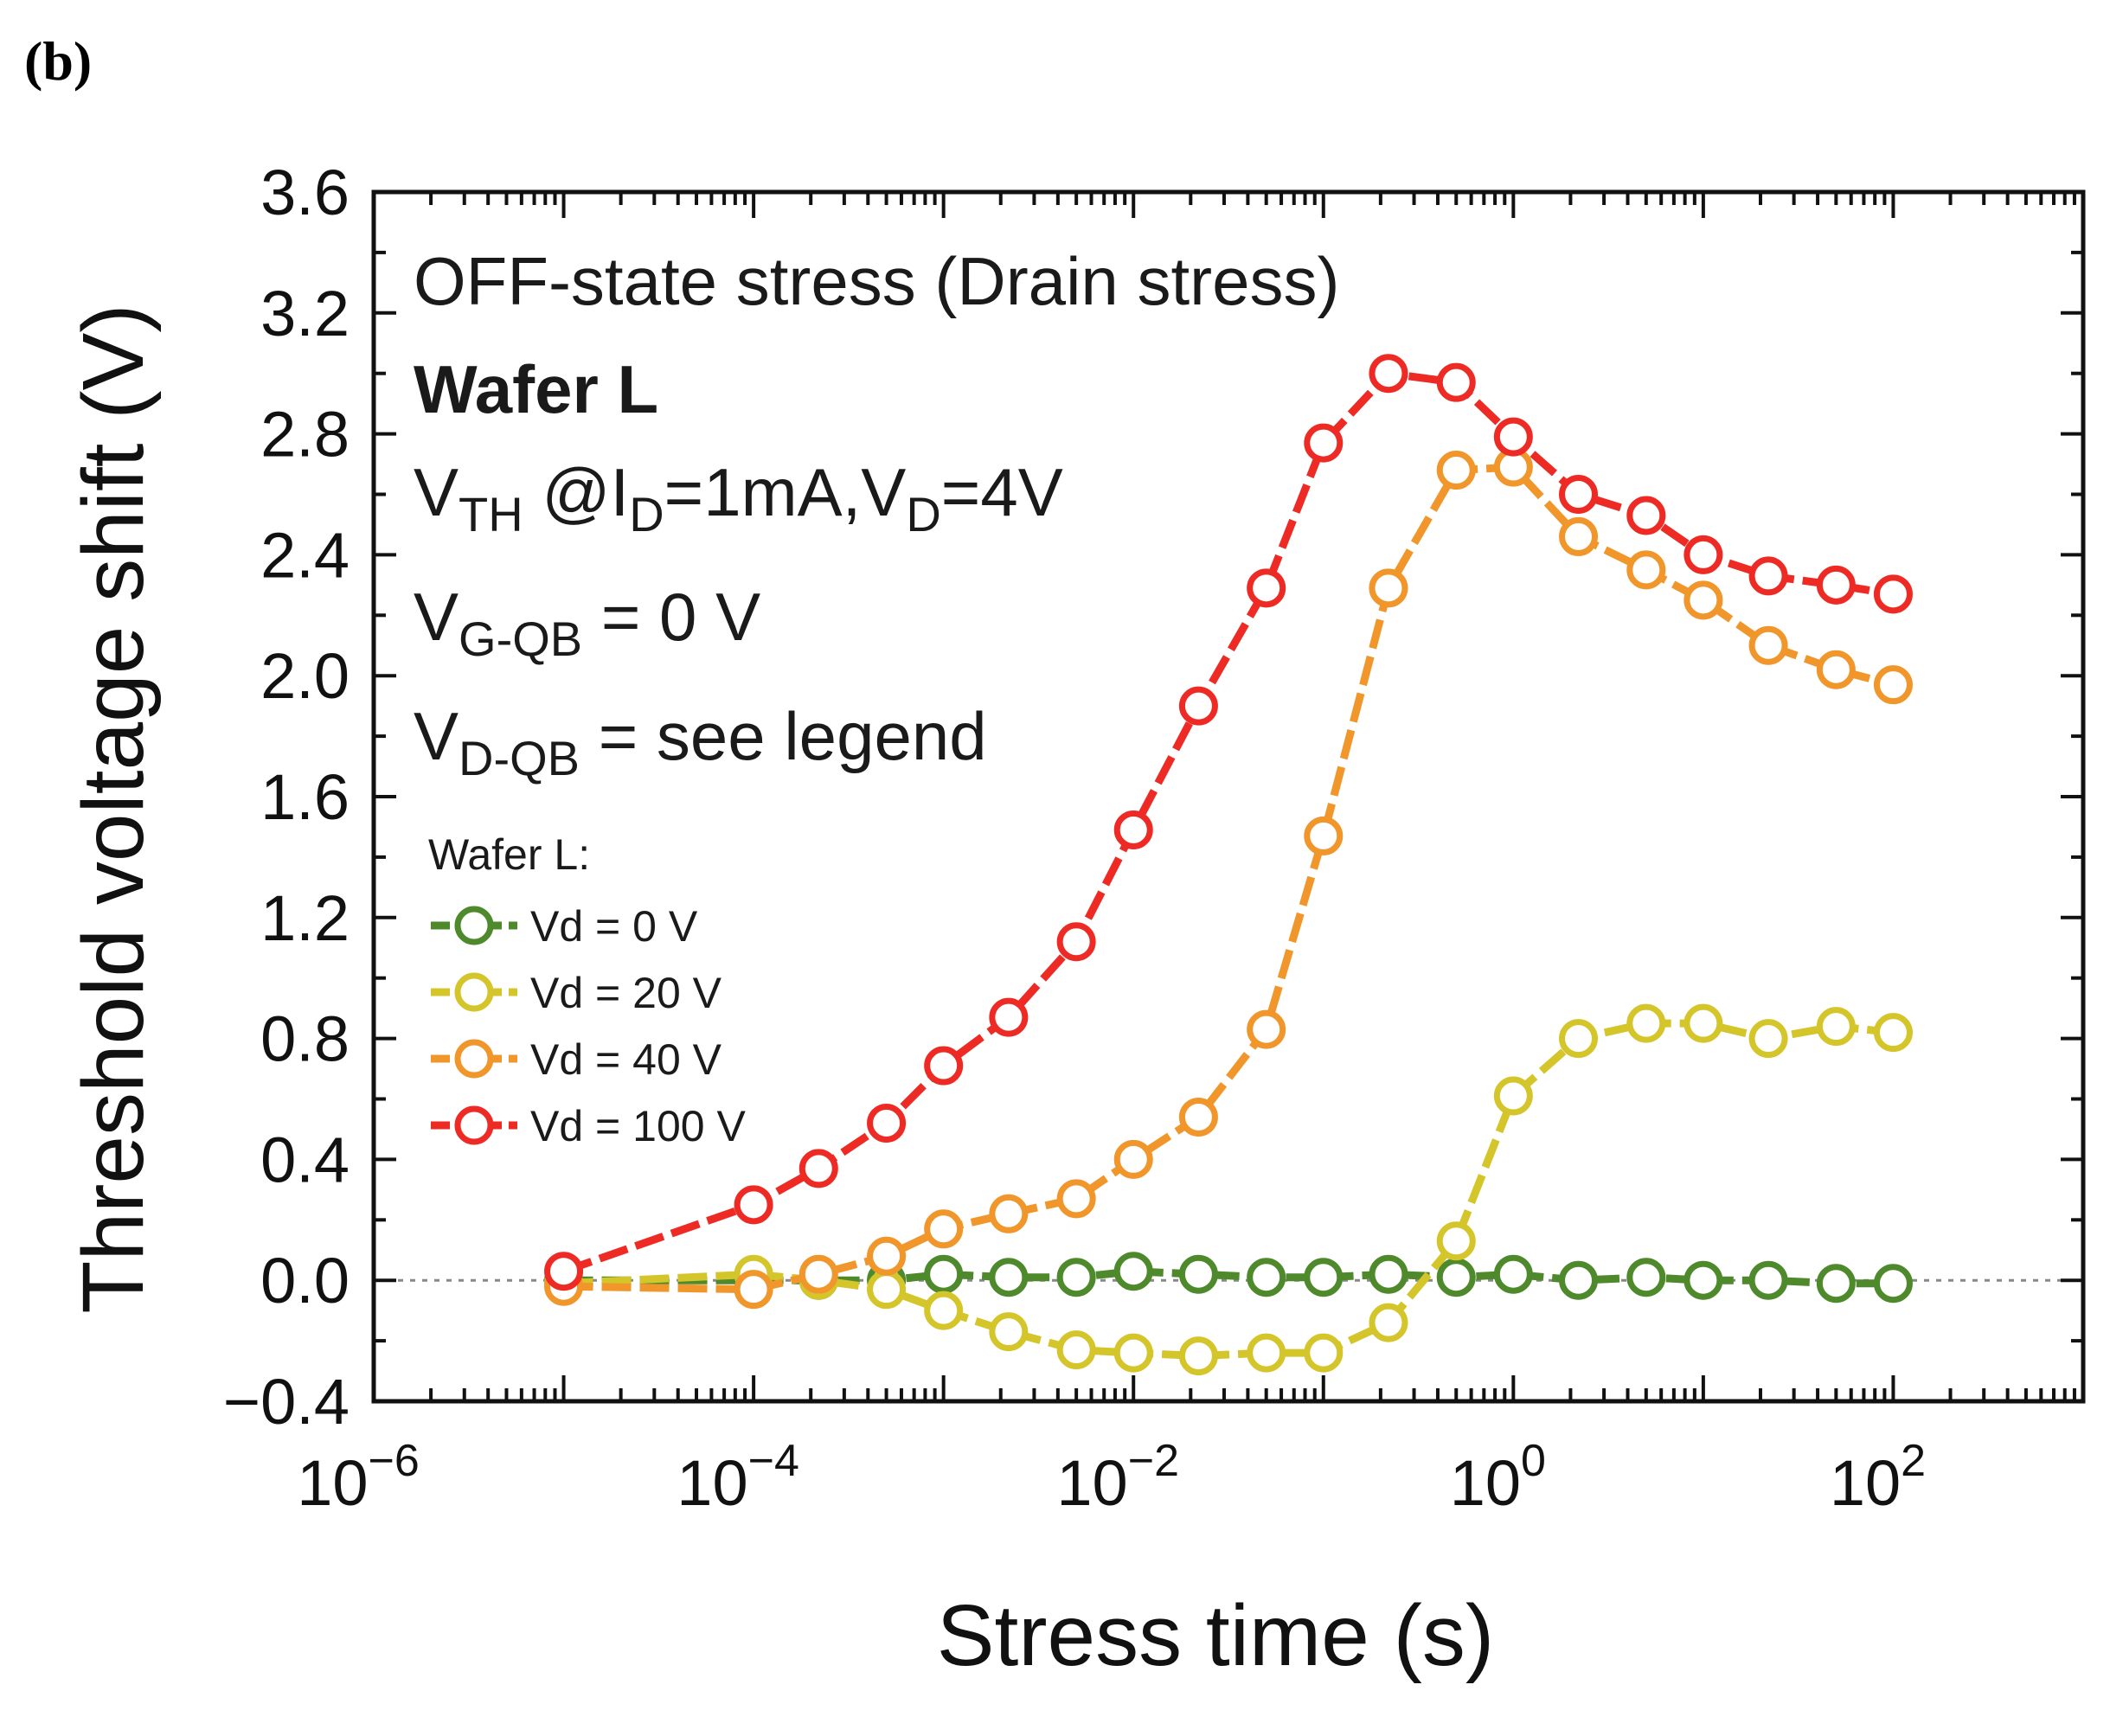  I want to click on panel-label: (b), so click(58, 61).